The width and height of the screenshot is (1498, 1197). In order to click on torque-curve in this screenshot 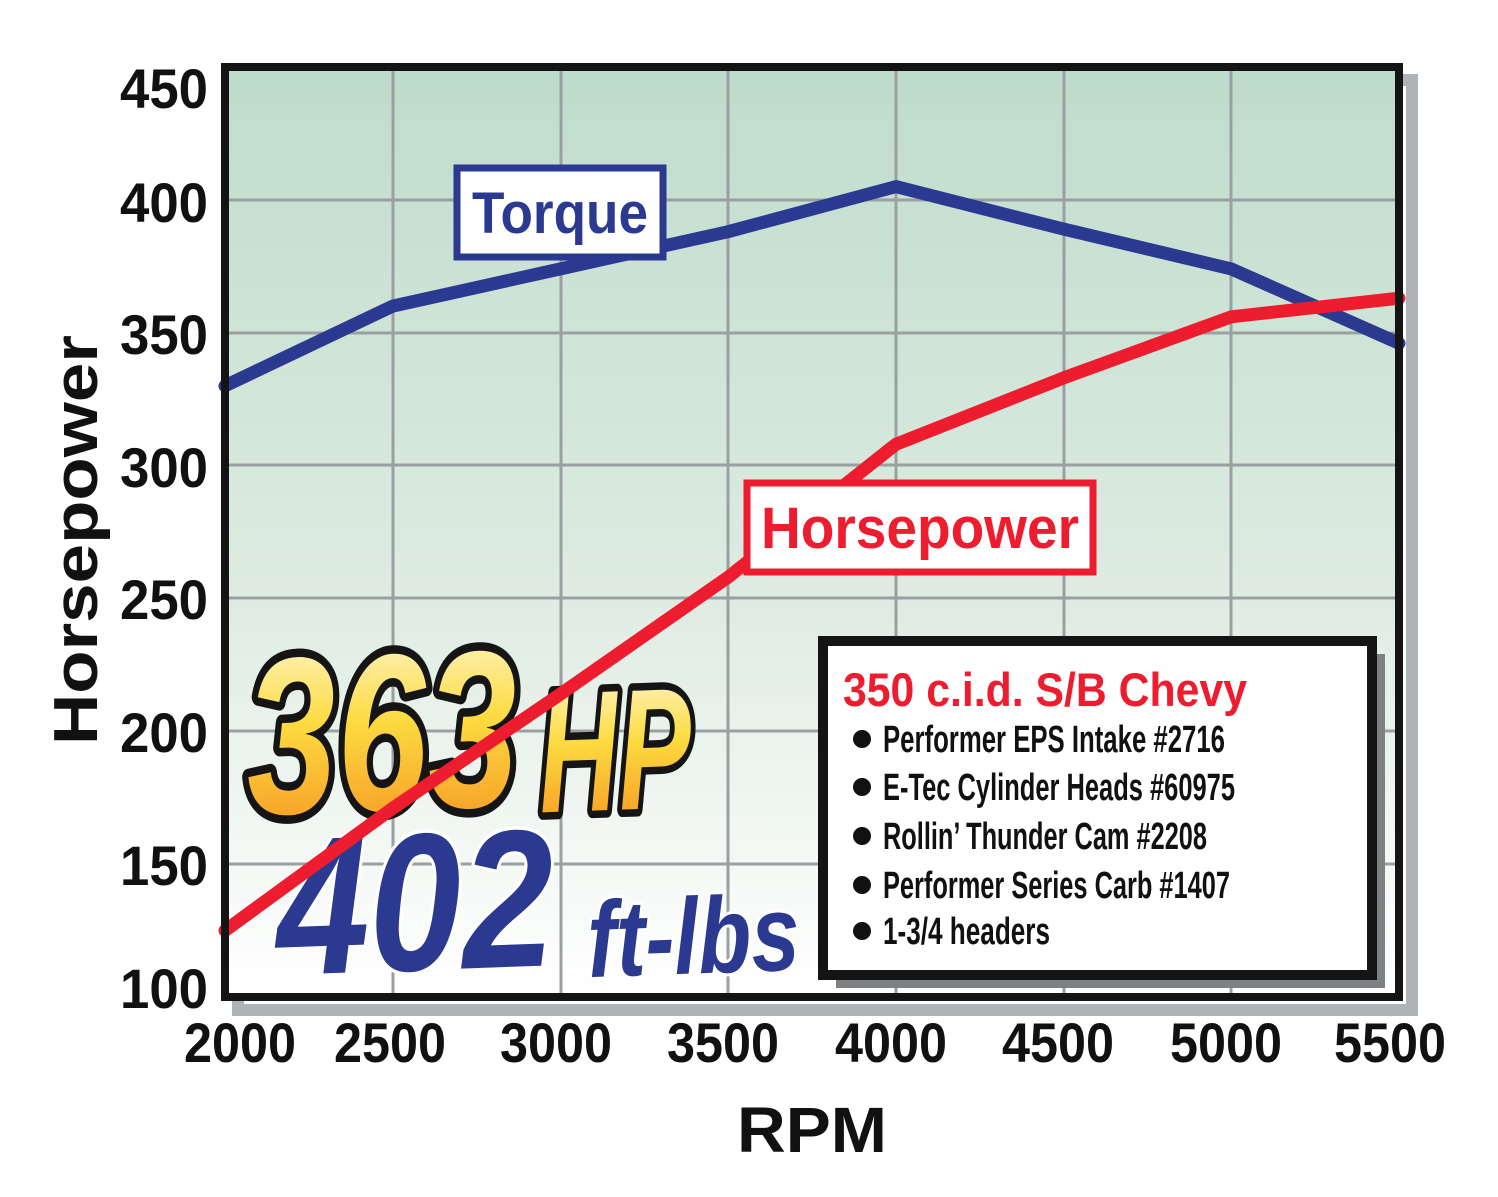, I will do `click(812, 286)`.